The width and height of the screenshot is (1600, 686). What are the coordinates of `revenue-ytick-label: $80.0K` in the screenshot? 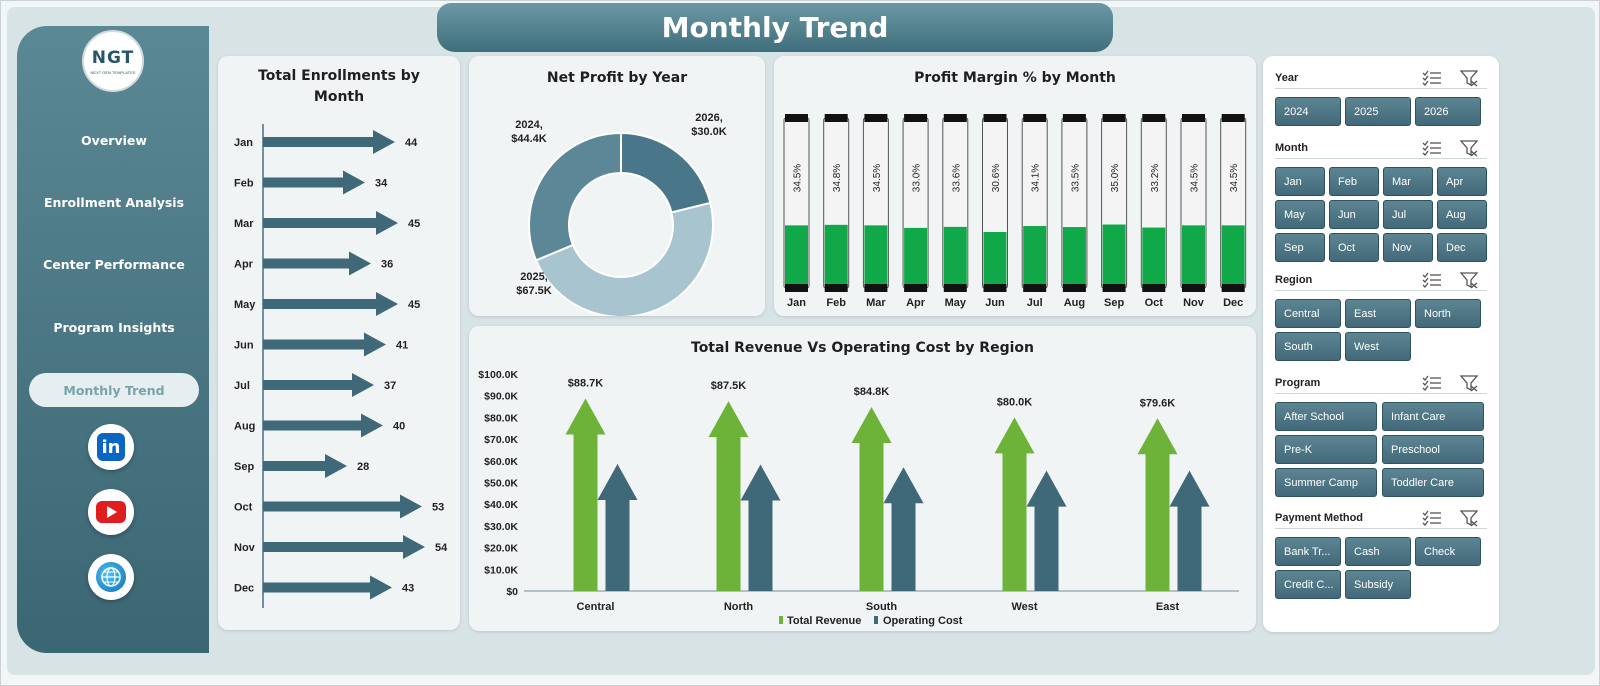 It's located at (501, 418).